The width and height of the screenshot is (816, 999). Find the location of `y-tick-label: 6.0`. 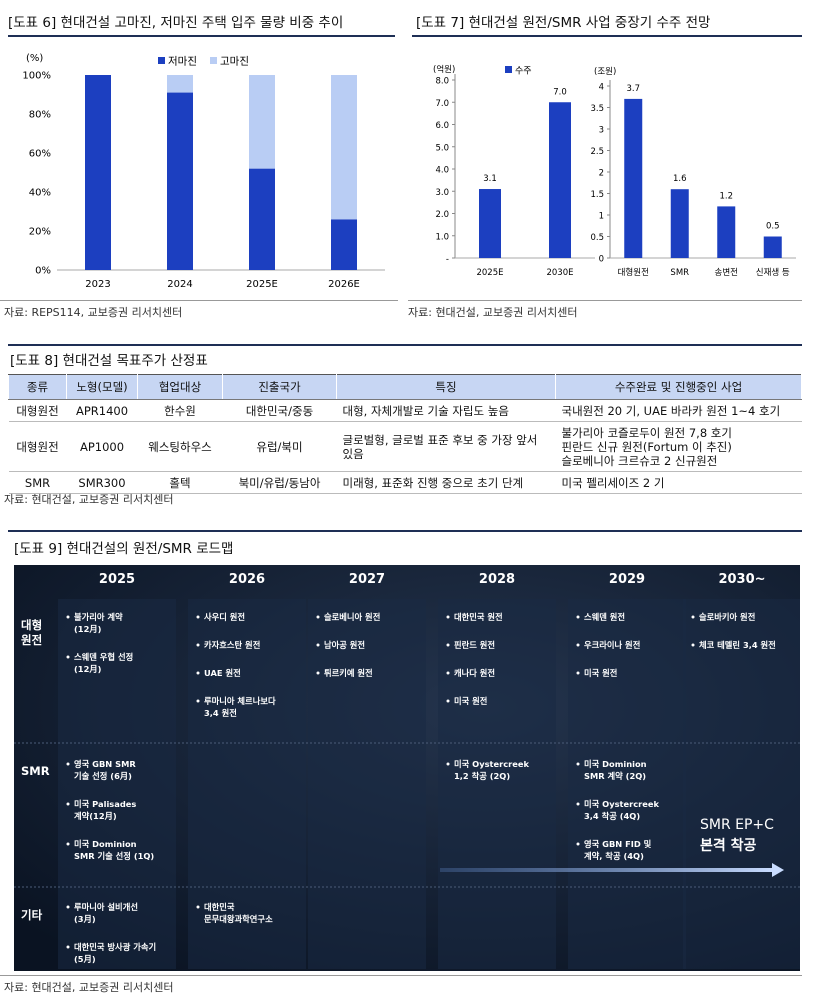

y-tick-label: 6.0 is located at coordinates (442, 126).